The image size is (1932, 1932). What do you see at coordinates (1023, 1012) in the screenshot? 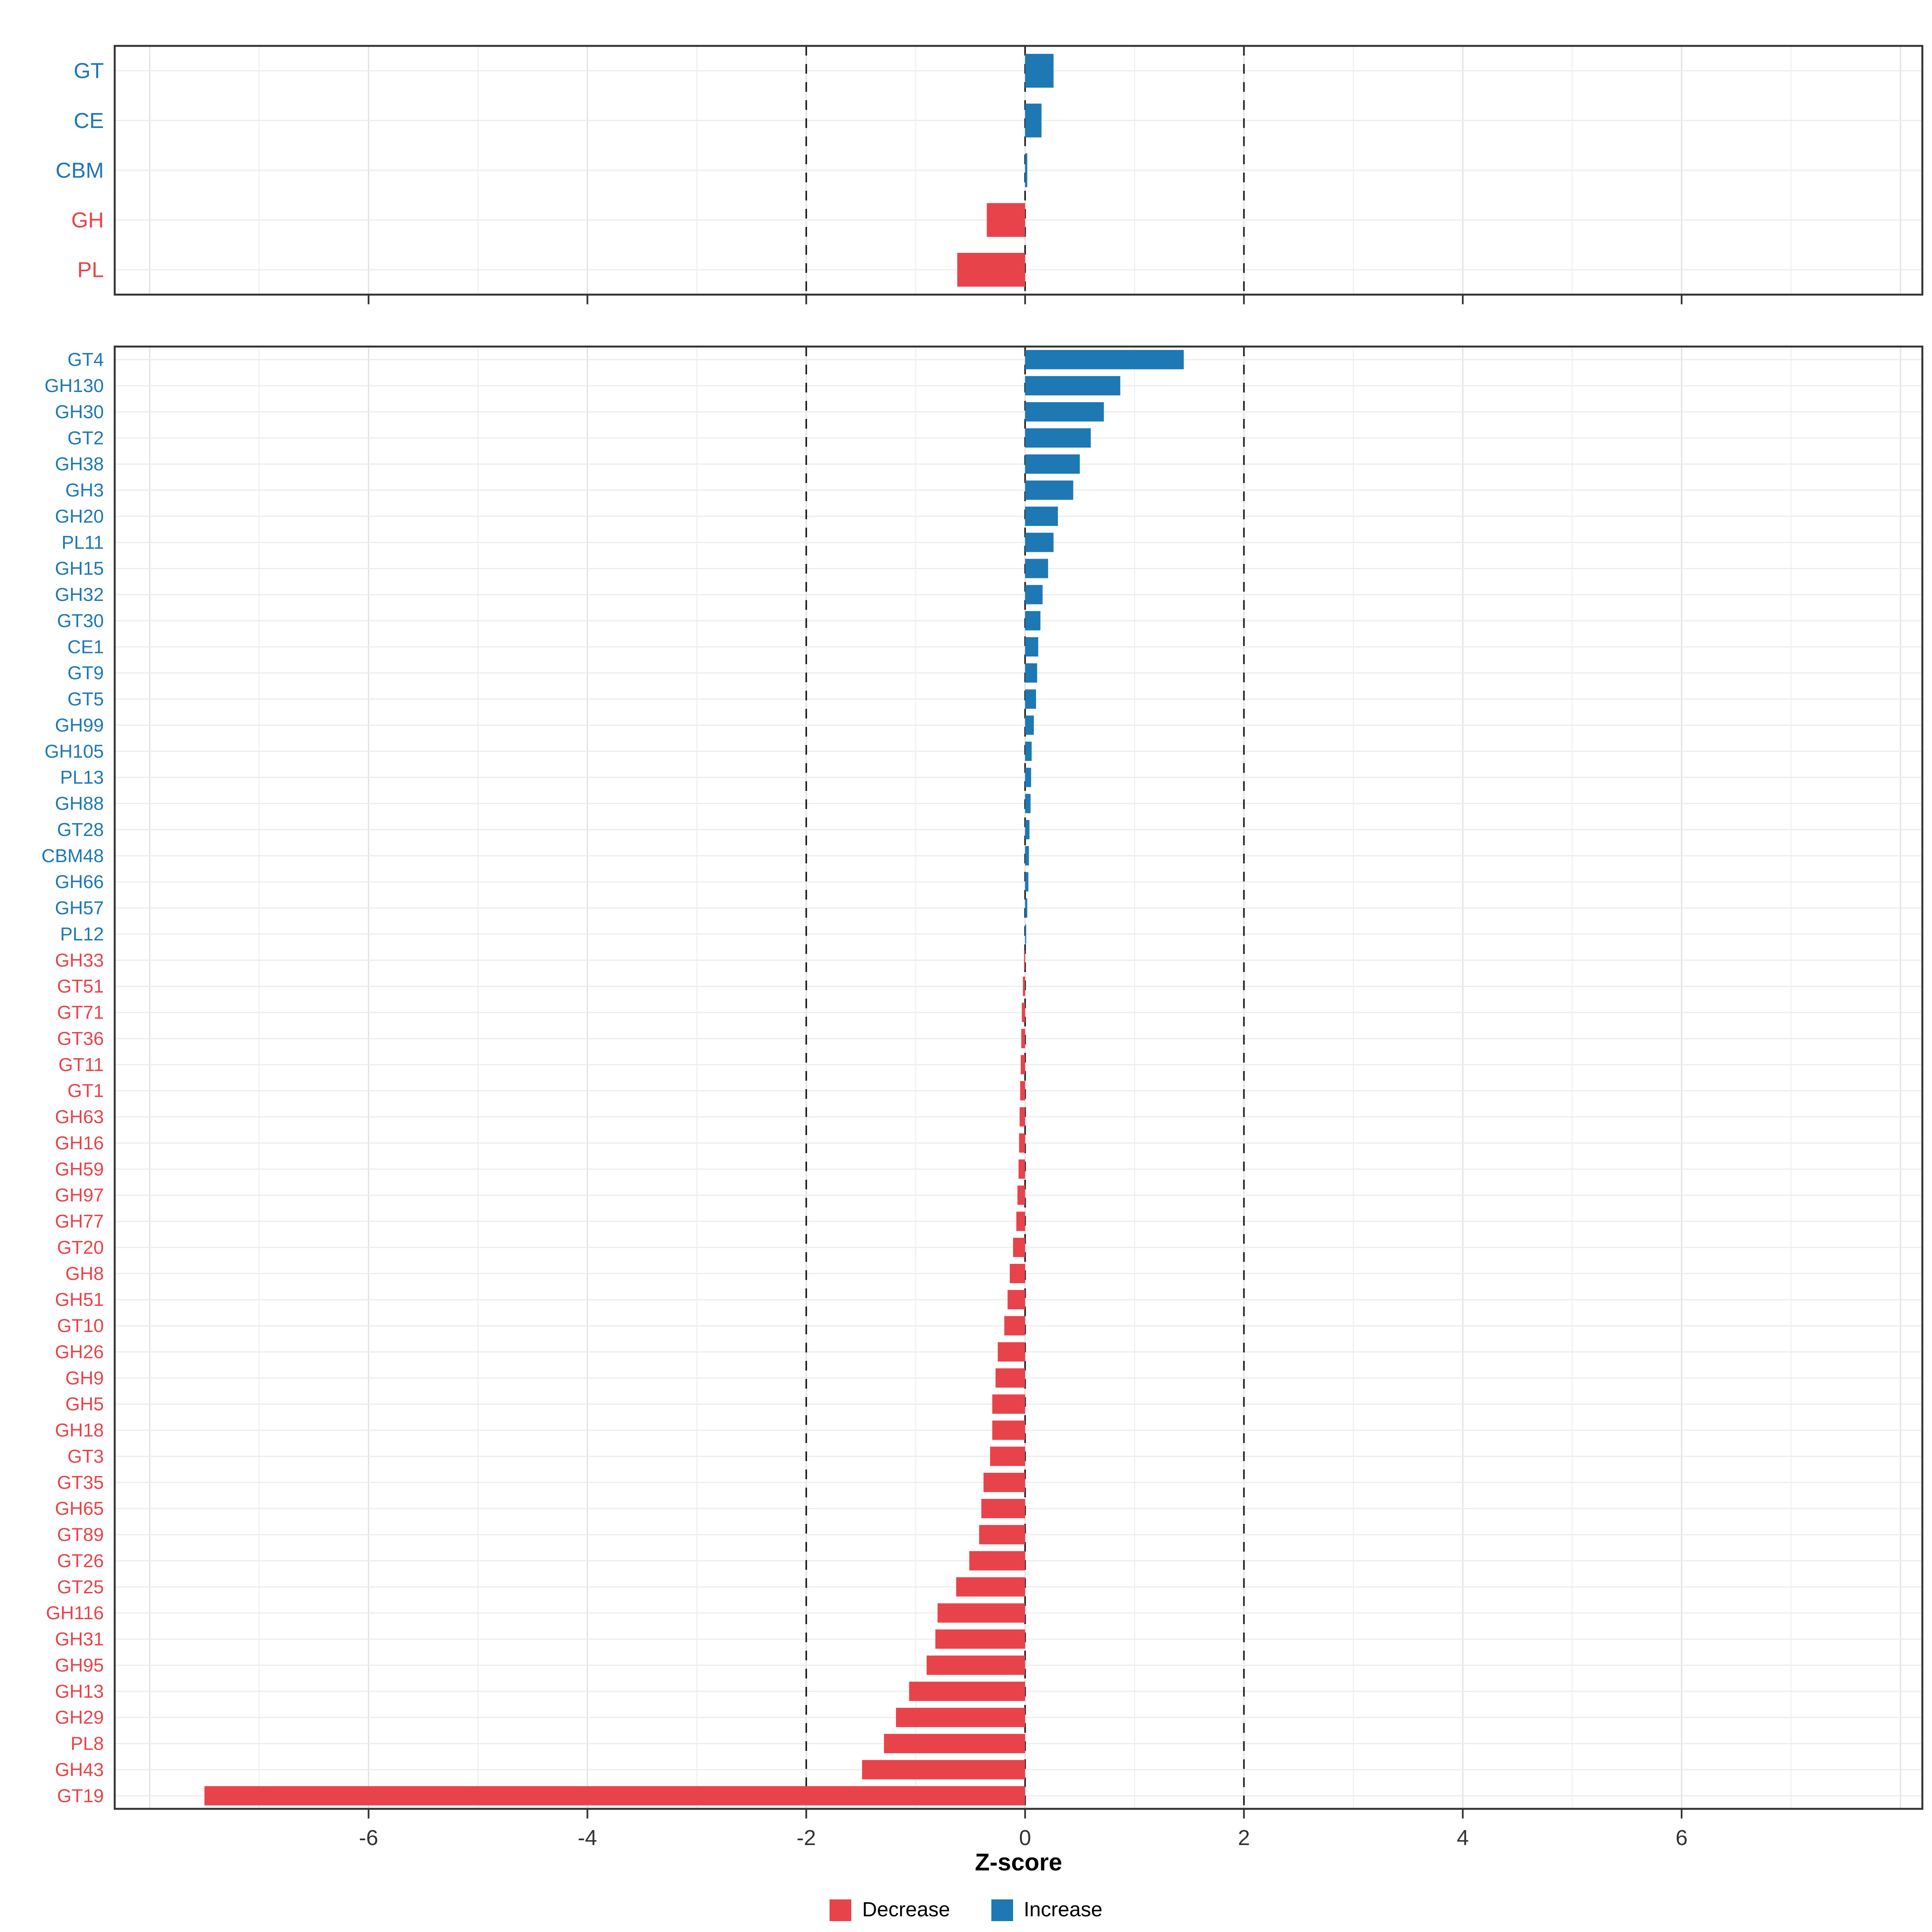
I see `bar-GT71` at bounding box center [1023, 1012].